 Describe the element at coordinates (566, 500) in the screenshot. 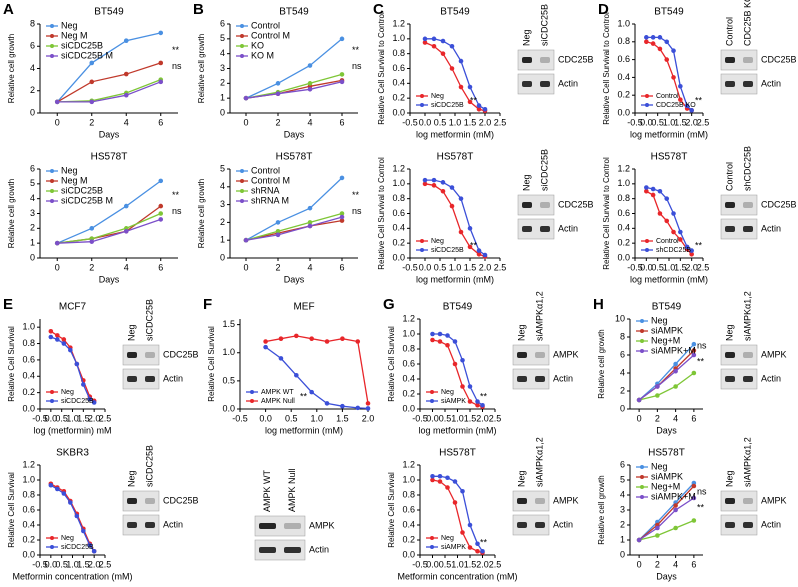

I see `band-label: AMPK` at that location.